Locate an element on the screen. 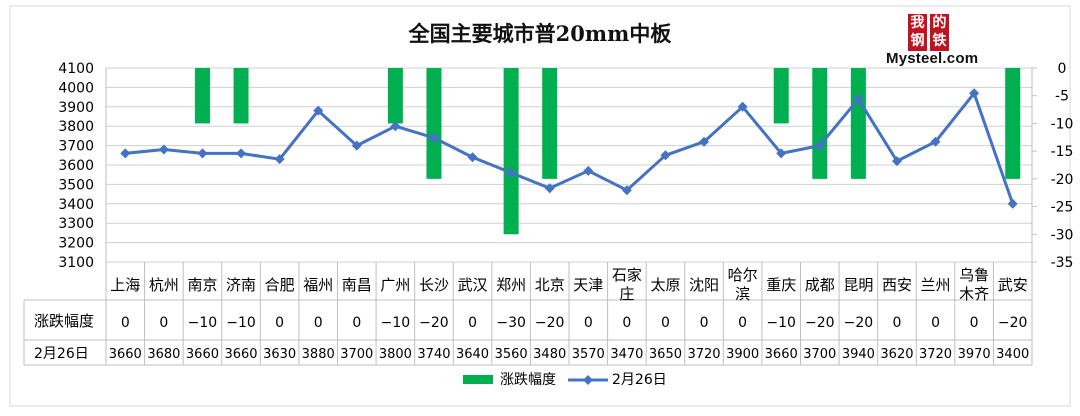  x-category-label: 南昌 is located at coordinates (357, 285).